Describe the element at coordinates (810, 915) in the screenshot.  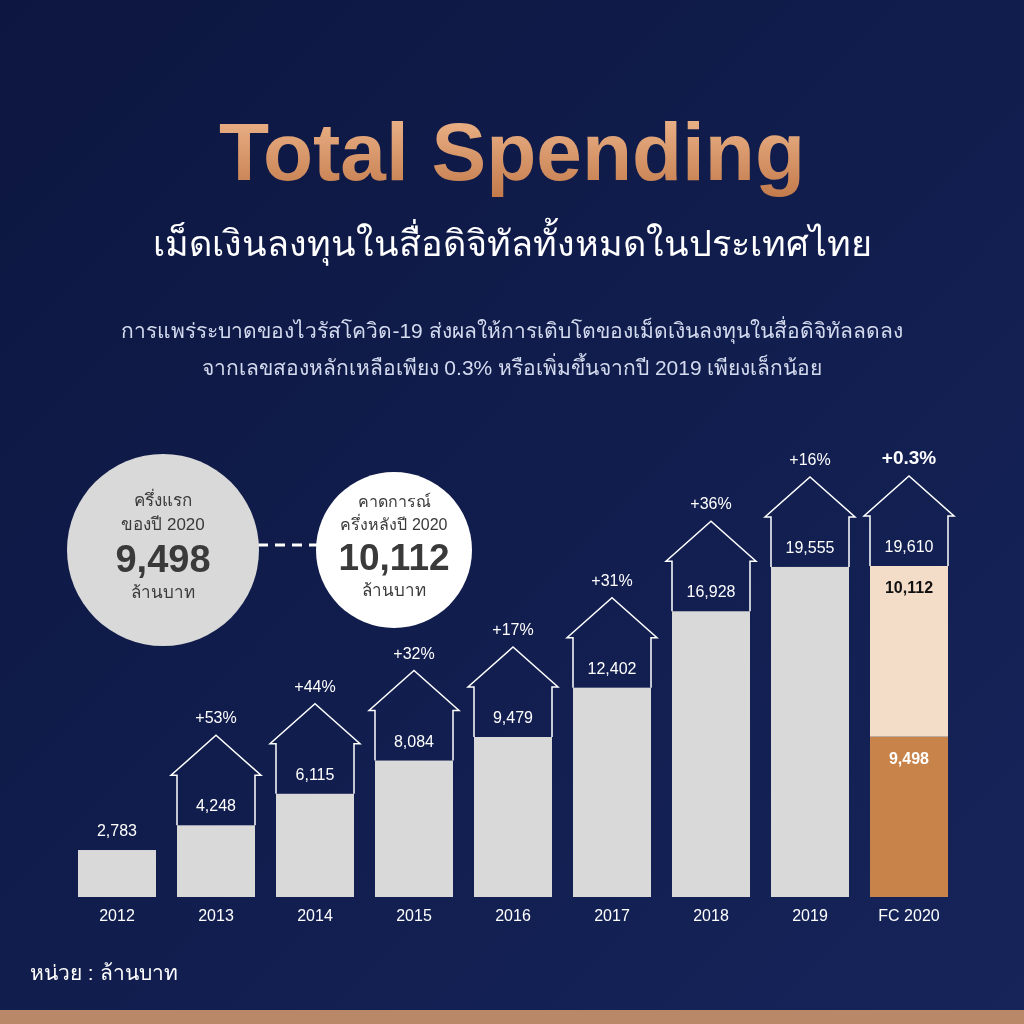
I see `x-tick-label: 2019` at that location.